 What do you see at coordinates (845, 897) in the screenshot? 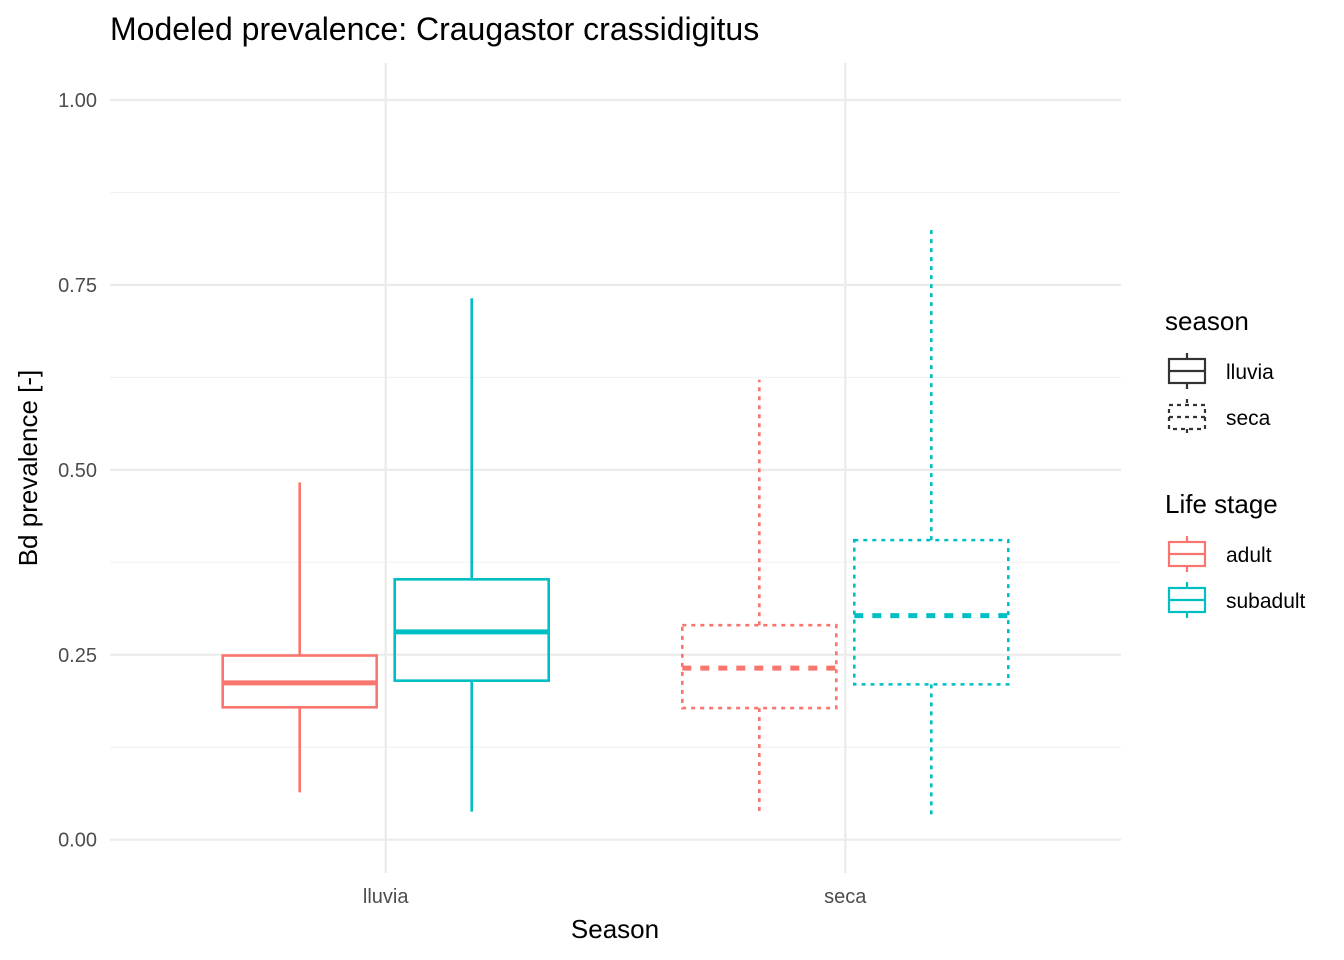
I see `x-tick-label: seca` at bounding box center [845, 897].